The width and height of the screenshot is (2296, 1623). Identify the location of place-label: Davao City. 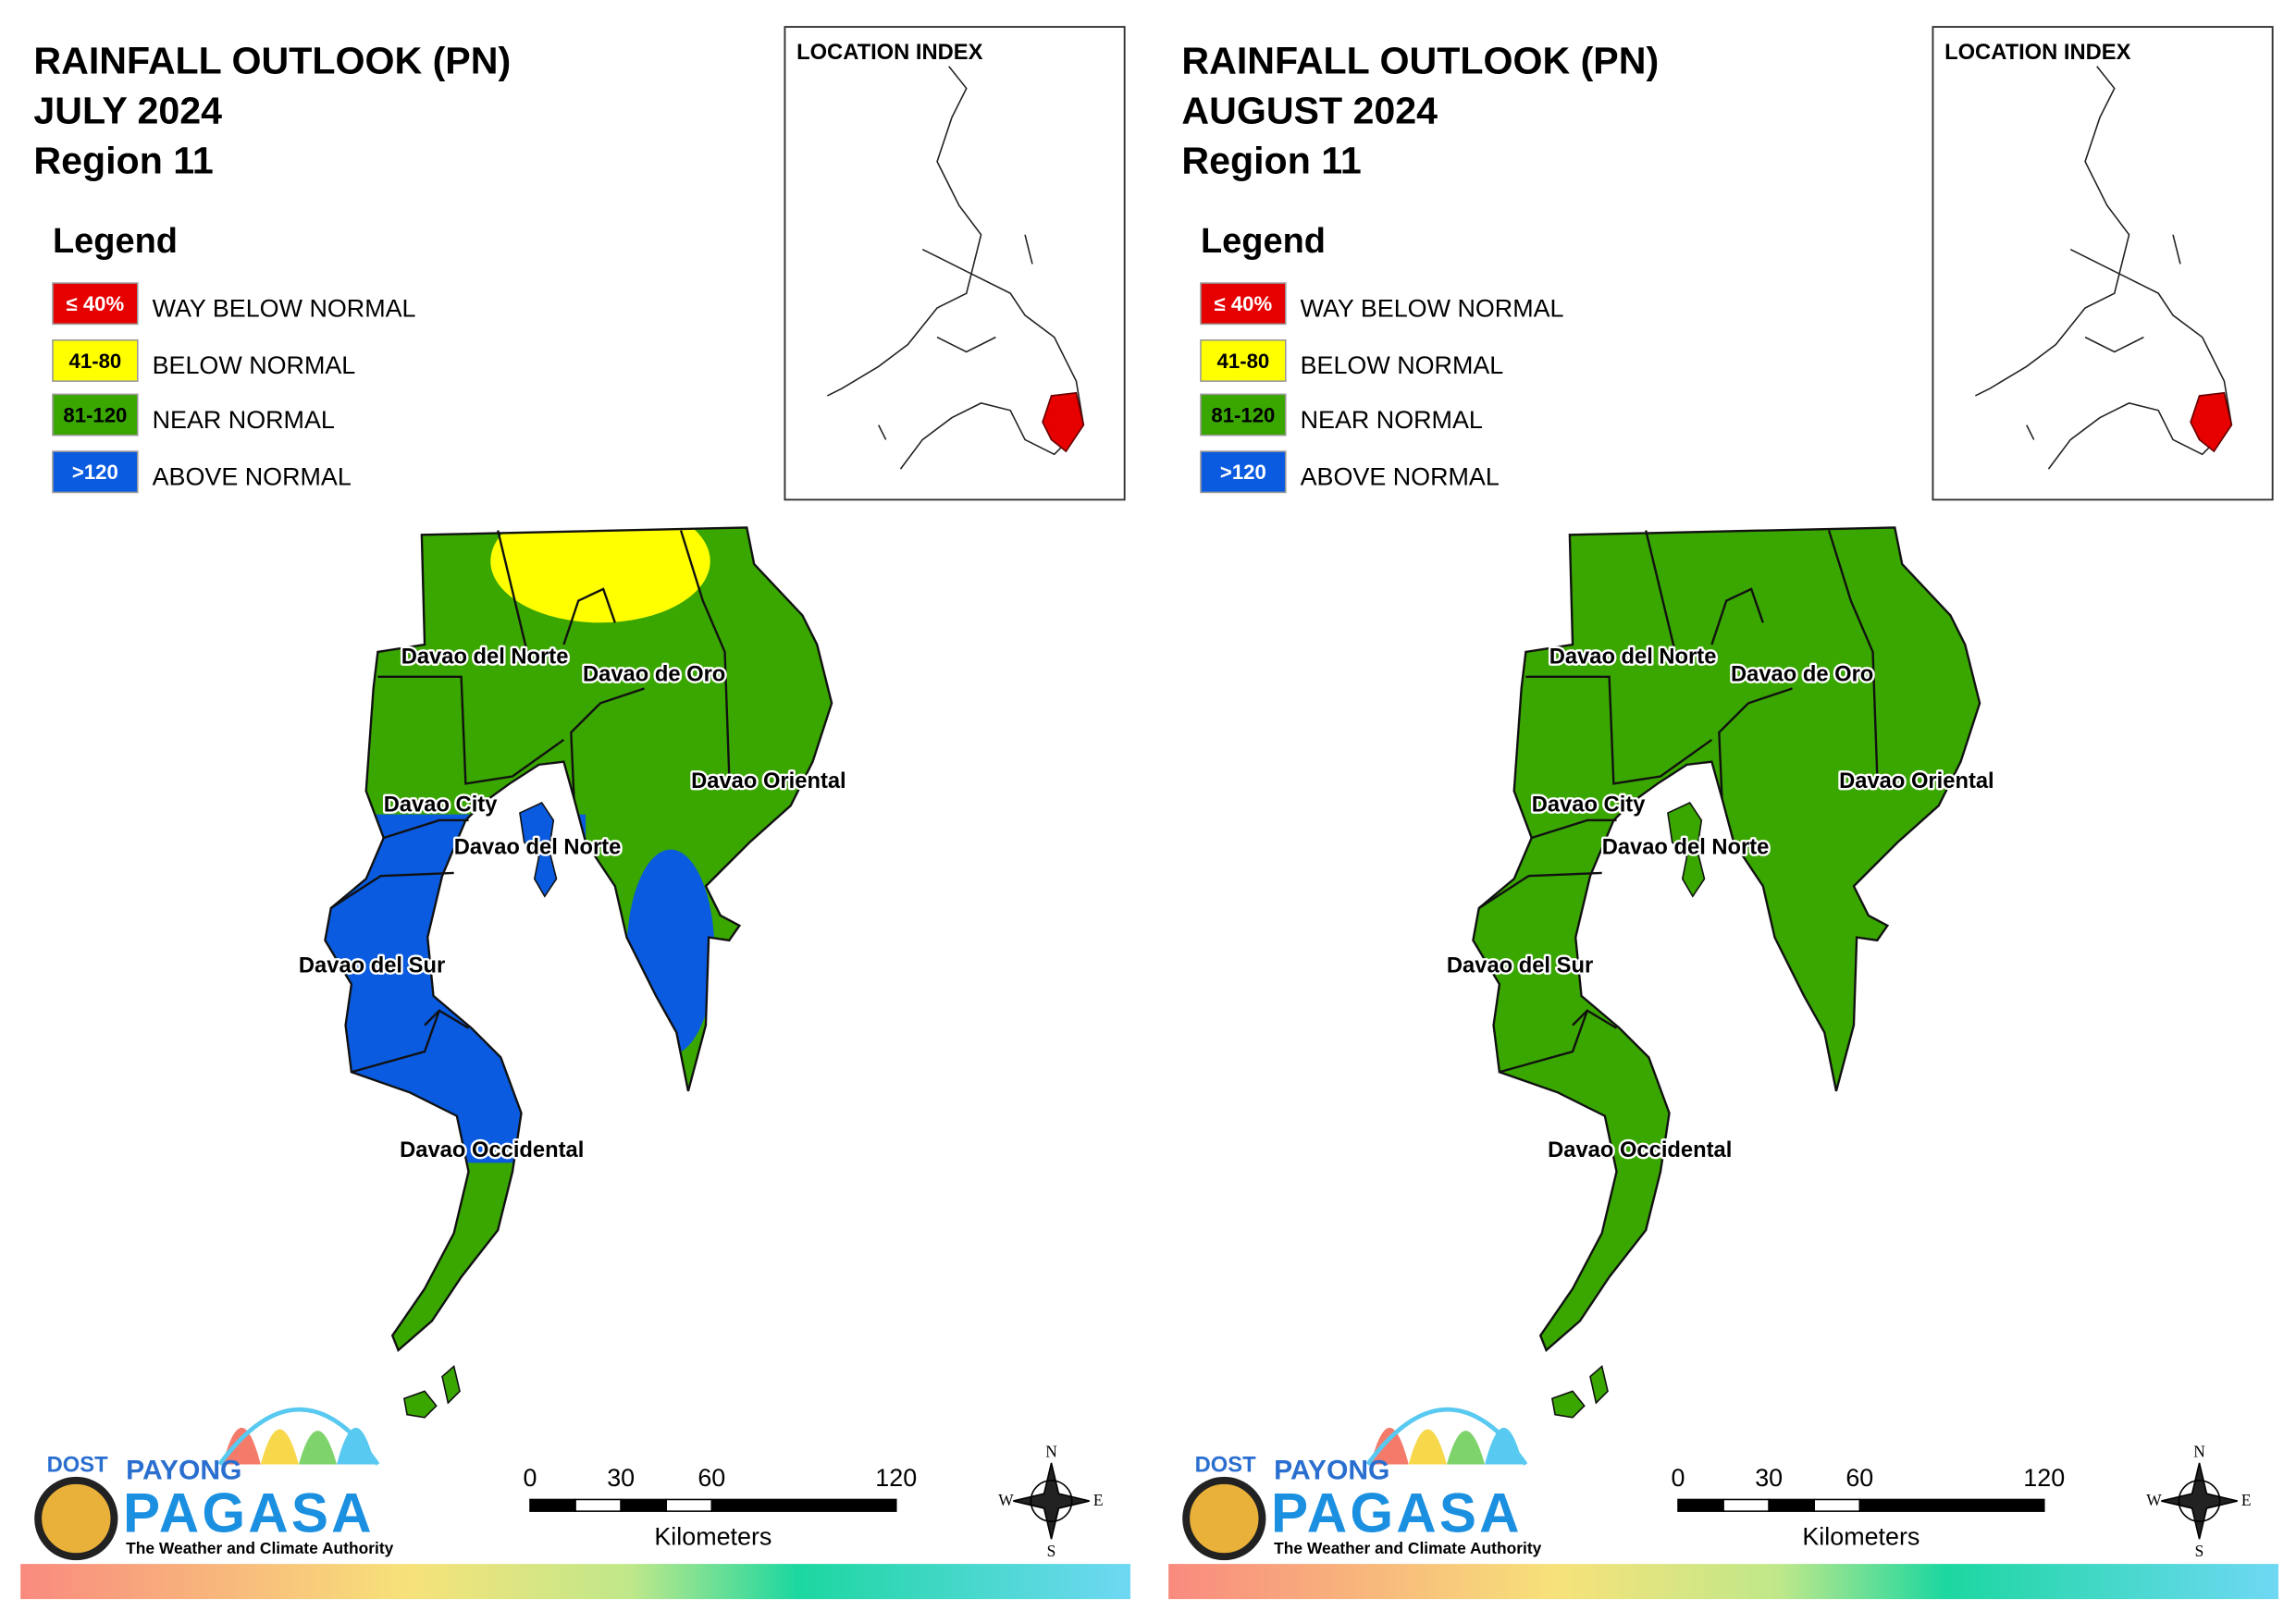
(1589, 805).